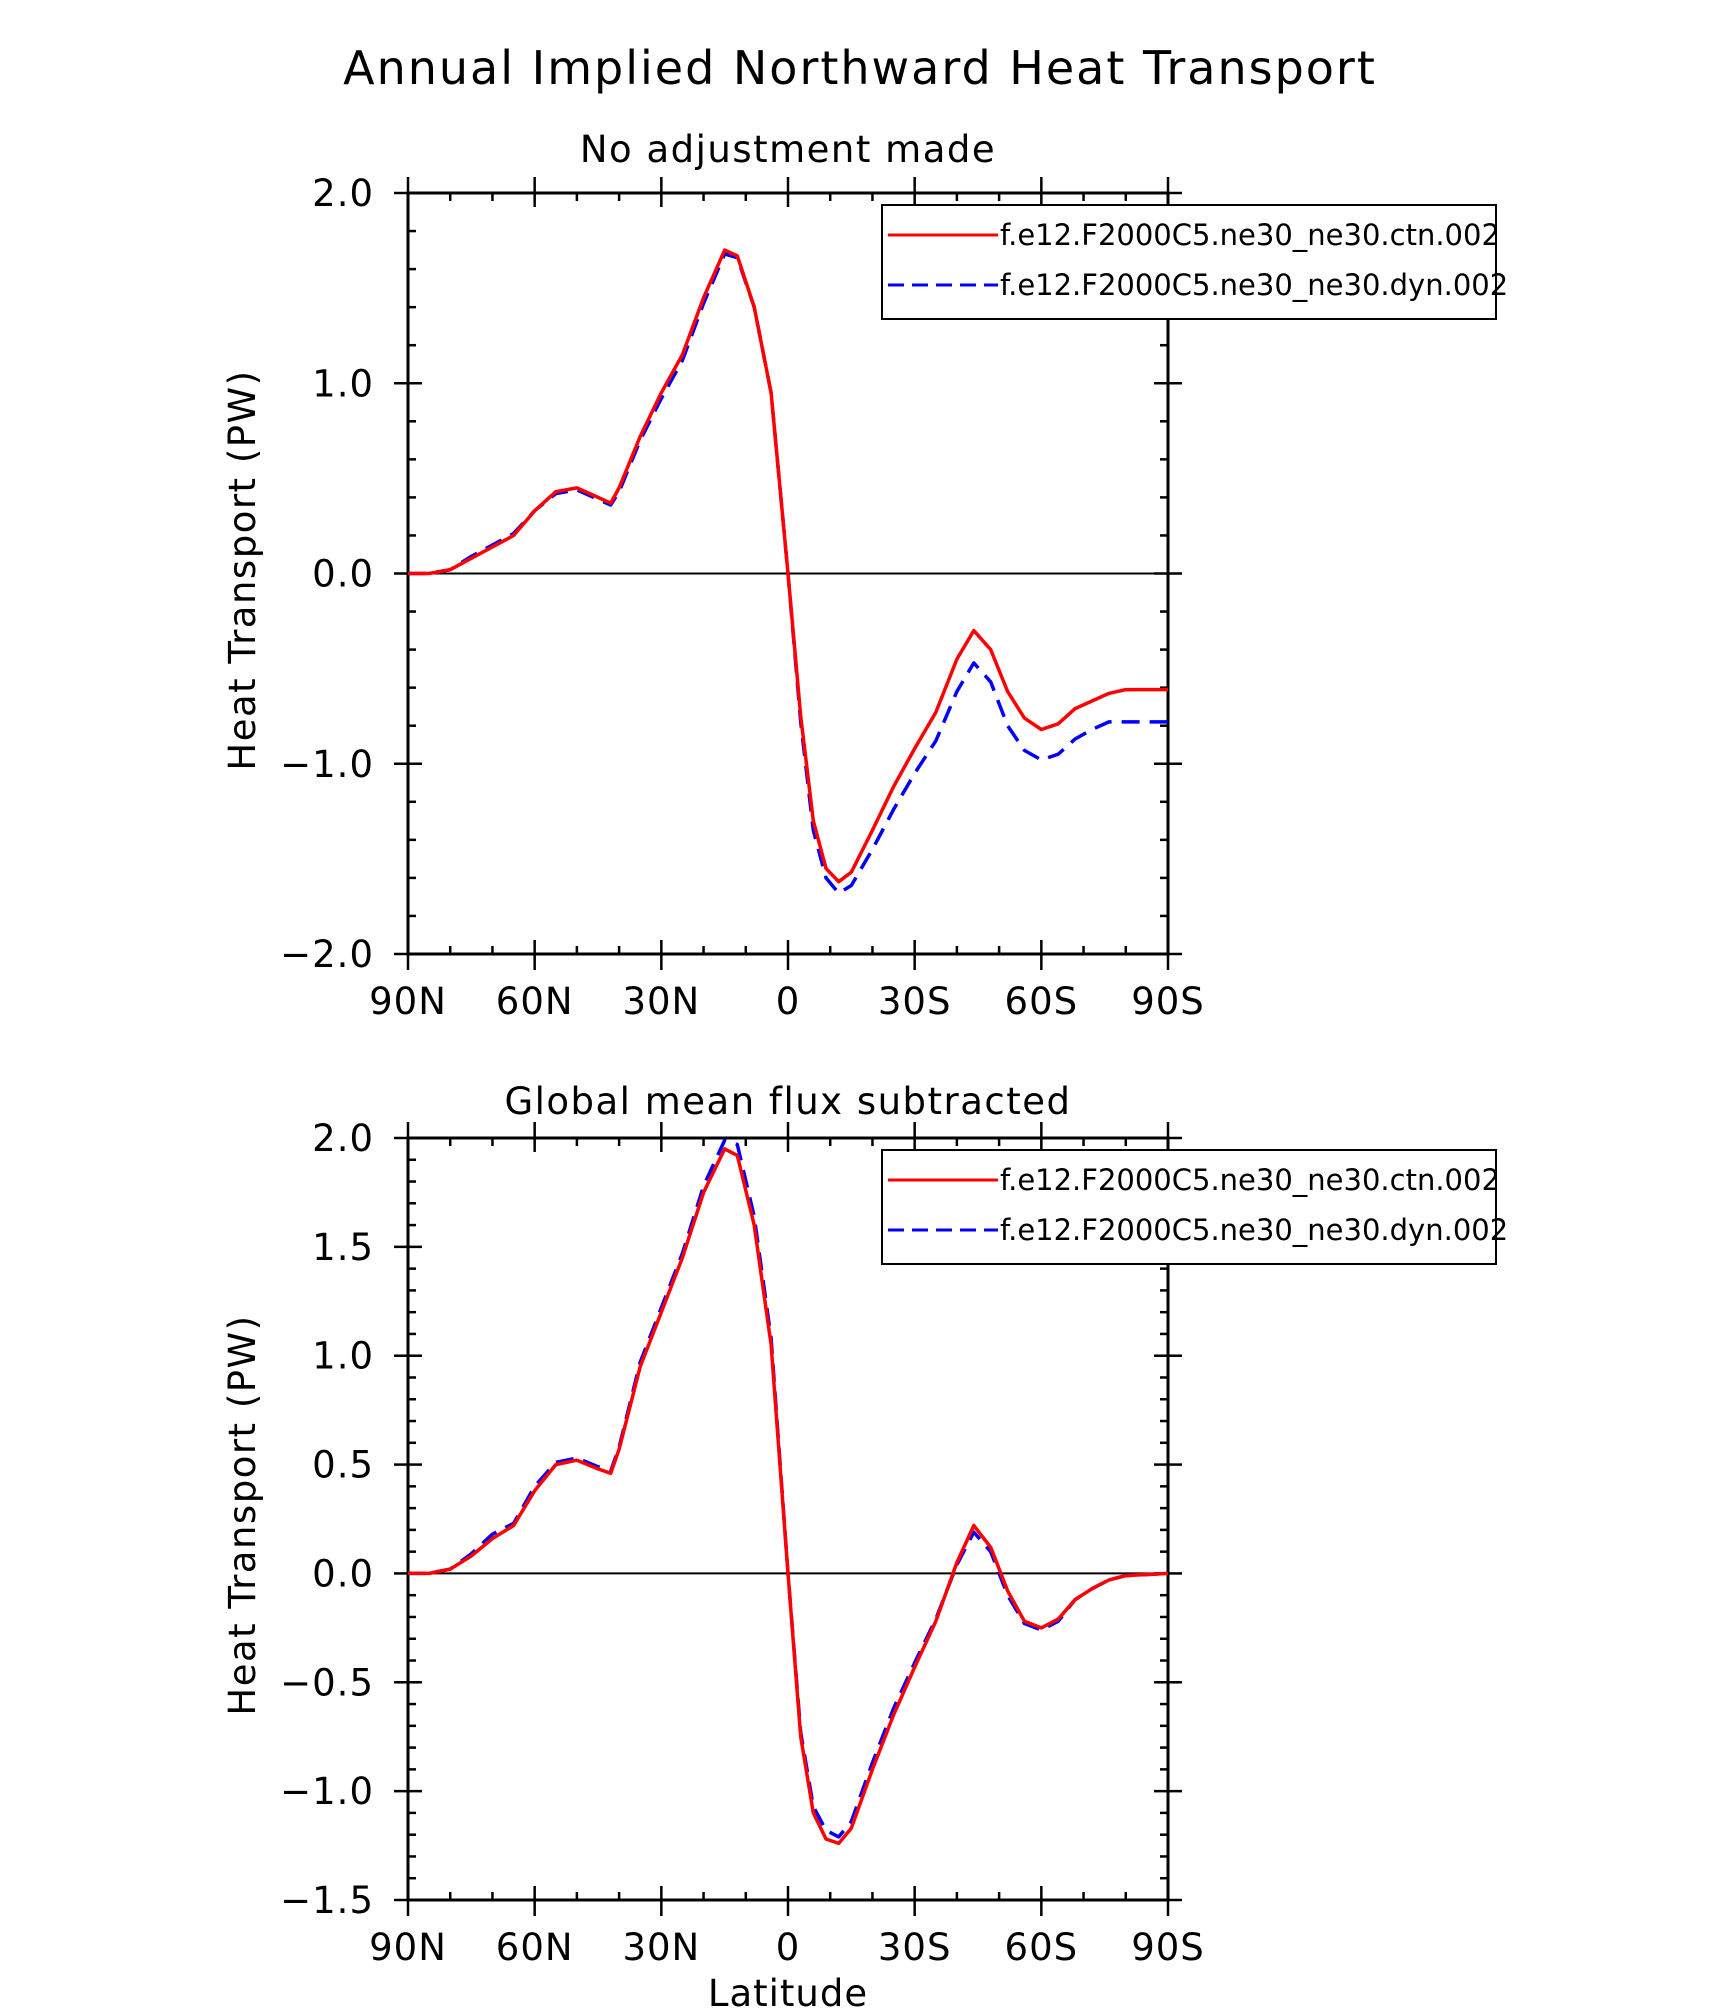  I want to click on y-tick-label: −2.0, so click(327, 954).